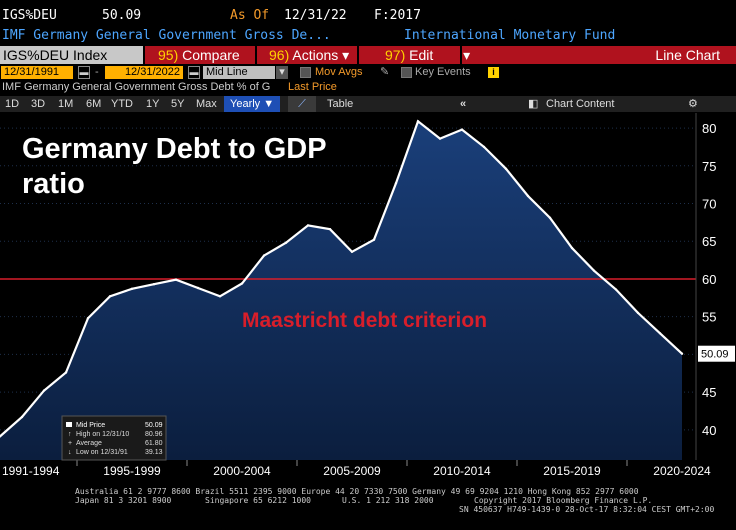 This screenshot has width=736, height=530. What do you see at coordinates (330, 229) in the screenshot?
I see `data-point-2006` at bounding box center [330, 229].